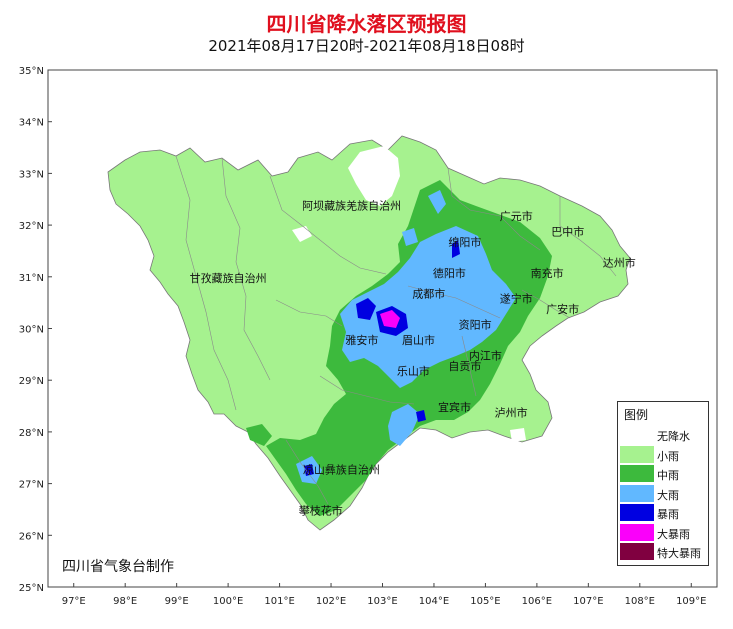  I want to click on moderate-rain-region-south, so click(259, 435).